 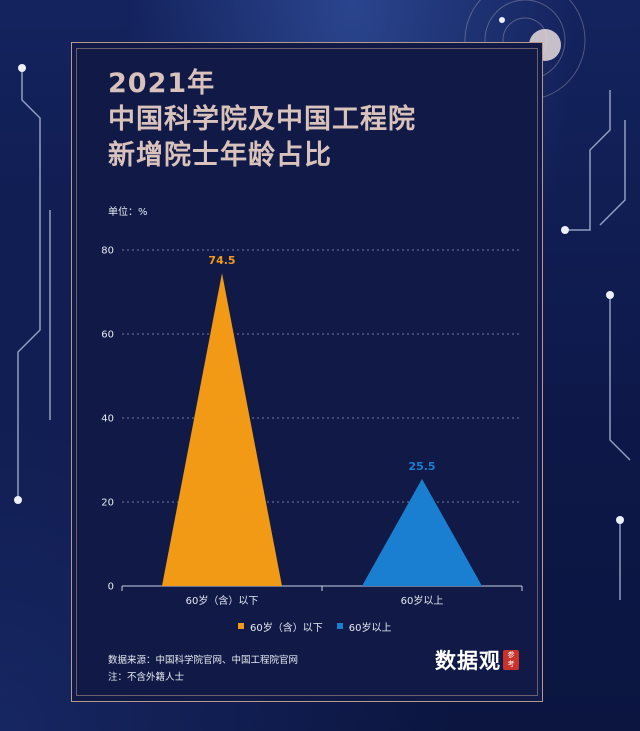 What do you see at coordinates (128, 212) in the screenshot?
I see `unit-label: 单位：%` at bounding box center [128, 212].